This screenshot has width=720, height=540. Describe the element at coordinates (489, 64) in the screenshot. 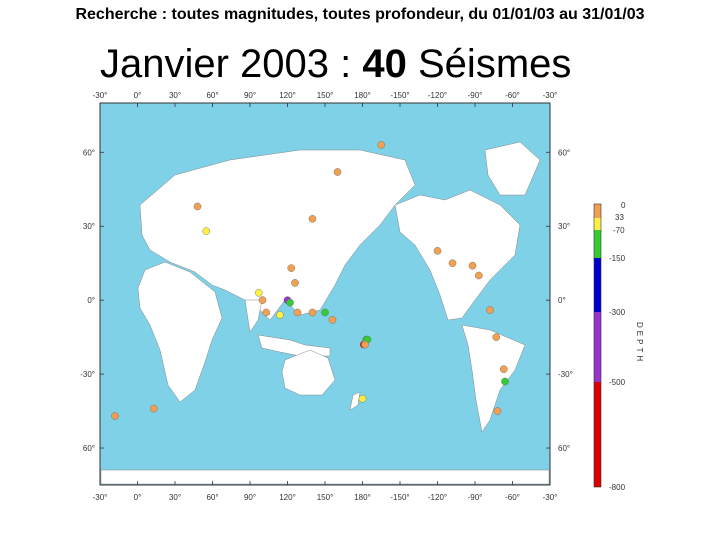

I see `headline-suffix: Séismes` at that location.